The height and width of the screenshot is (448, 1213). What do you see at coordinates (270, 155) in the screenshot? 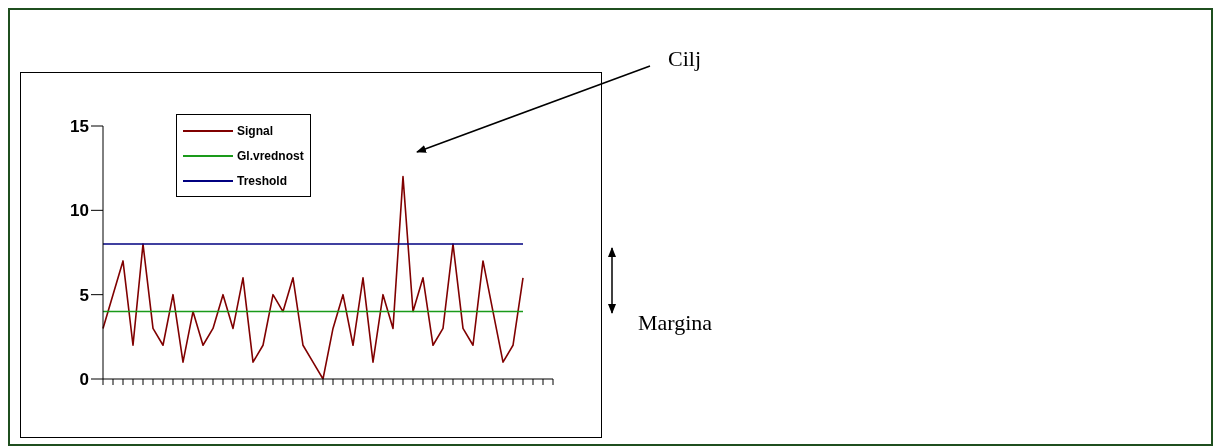
I see `legend-label: Gl.vrednost` at bounding box center [270, 155].